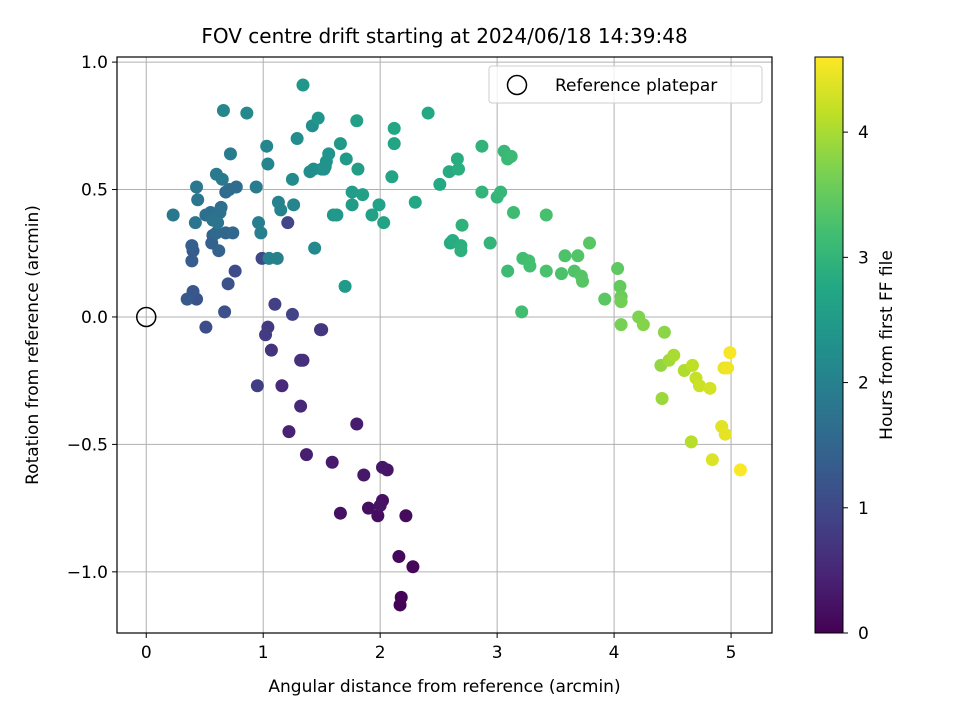  I want to click on colorbar-tick-label: 2, so click(863, 384).